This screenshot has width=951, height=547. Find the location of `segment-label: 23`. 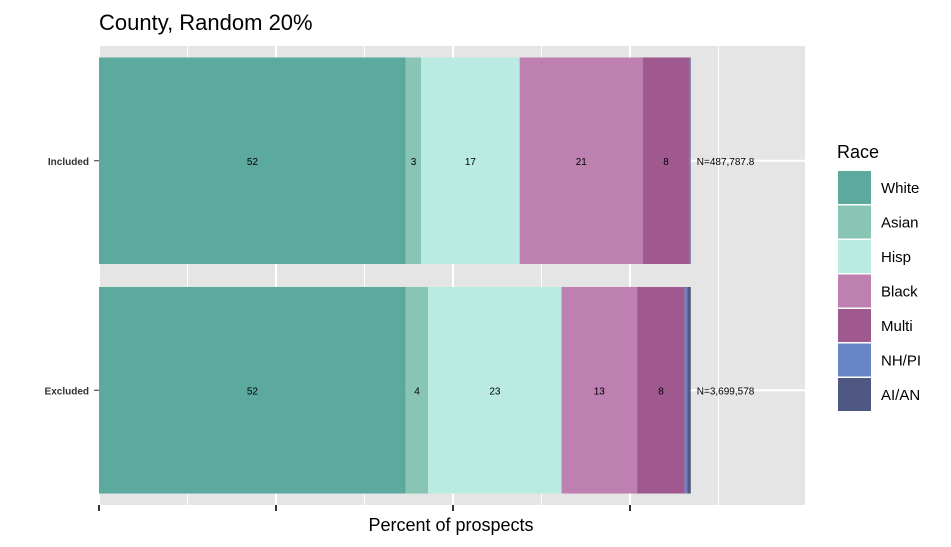

segment-label: 23 is located at coordinates (495, 391).